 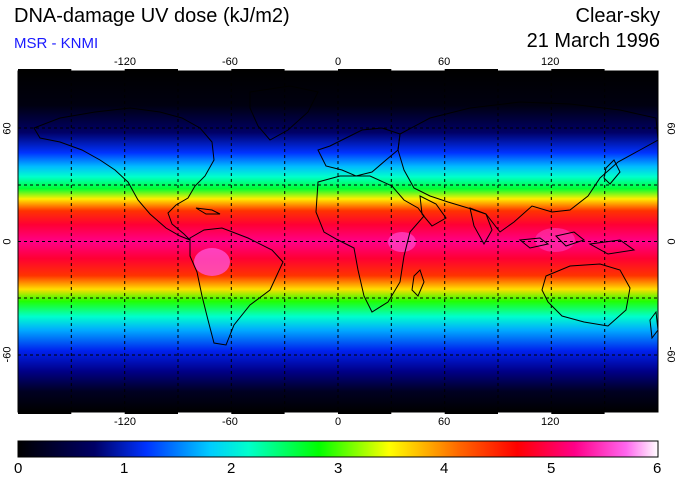 What do you see at coordinates (670, 128) in the screenshot?
I see `lat-tick-right: 60` at bounding box center [670, 128].